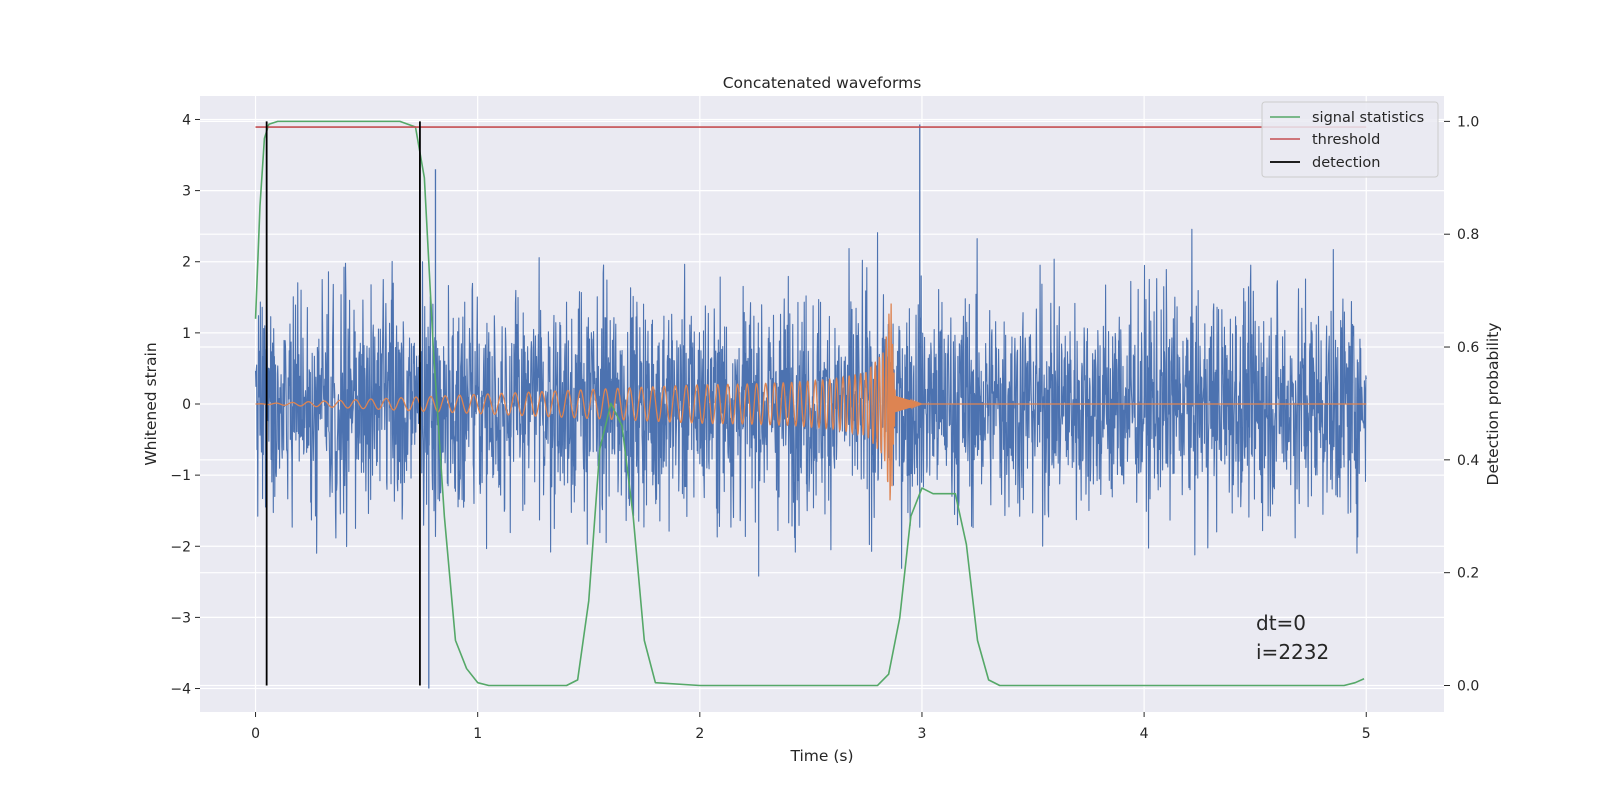 The height and width of the screenshot is (800, 1600). I want to click on y-right-tick-label-4: 0.8, so click(1468, 235).